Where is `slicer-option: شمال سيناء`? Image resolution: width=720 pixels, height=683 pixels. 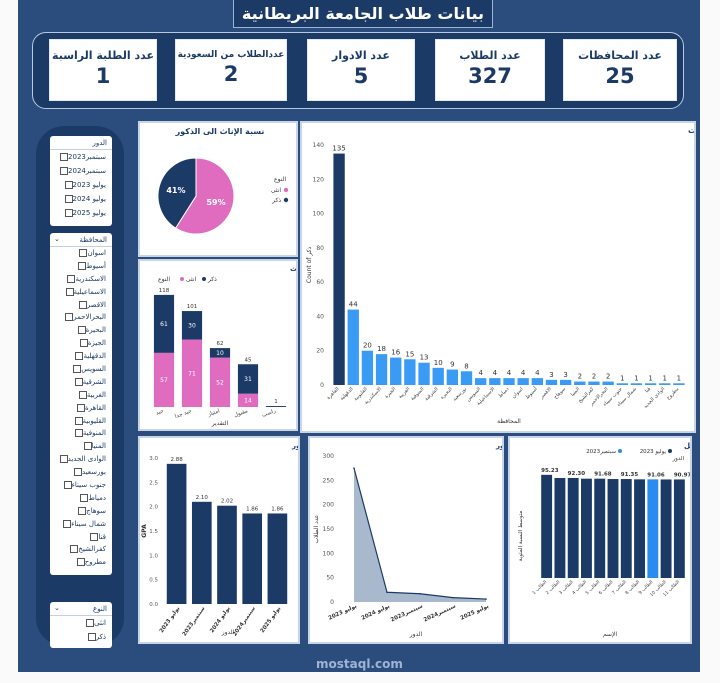 slicer-option: شمال سيناء is located at coordinates (81, 524).